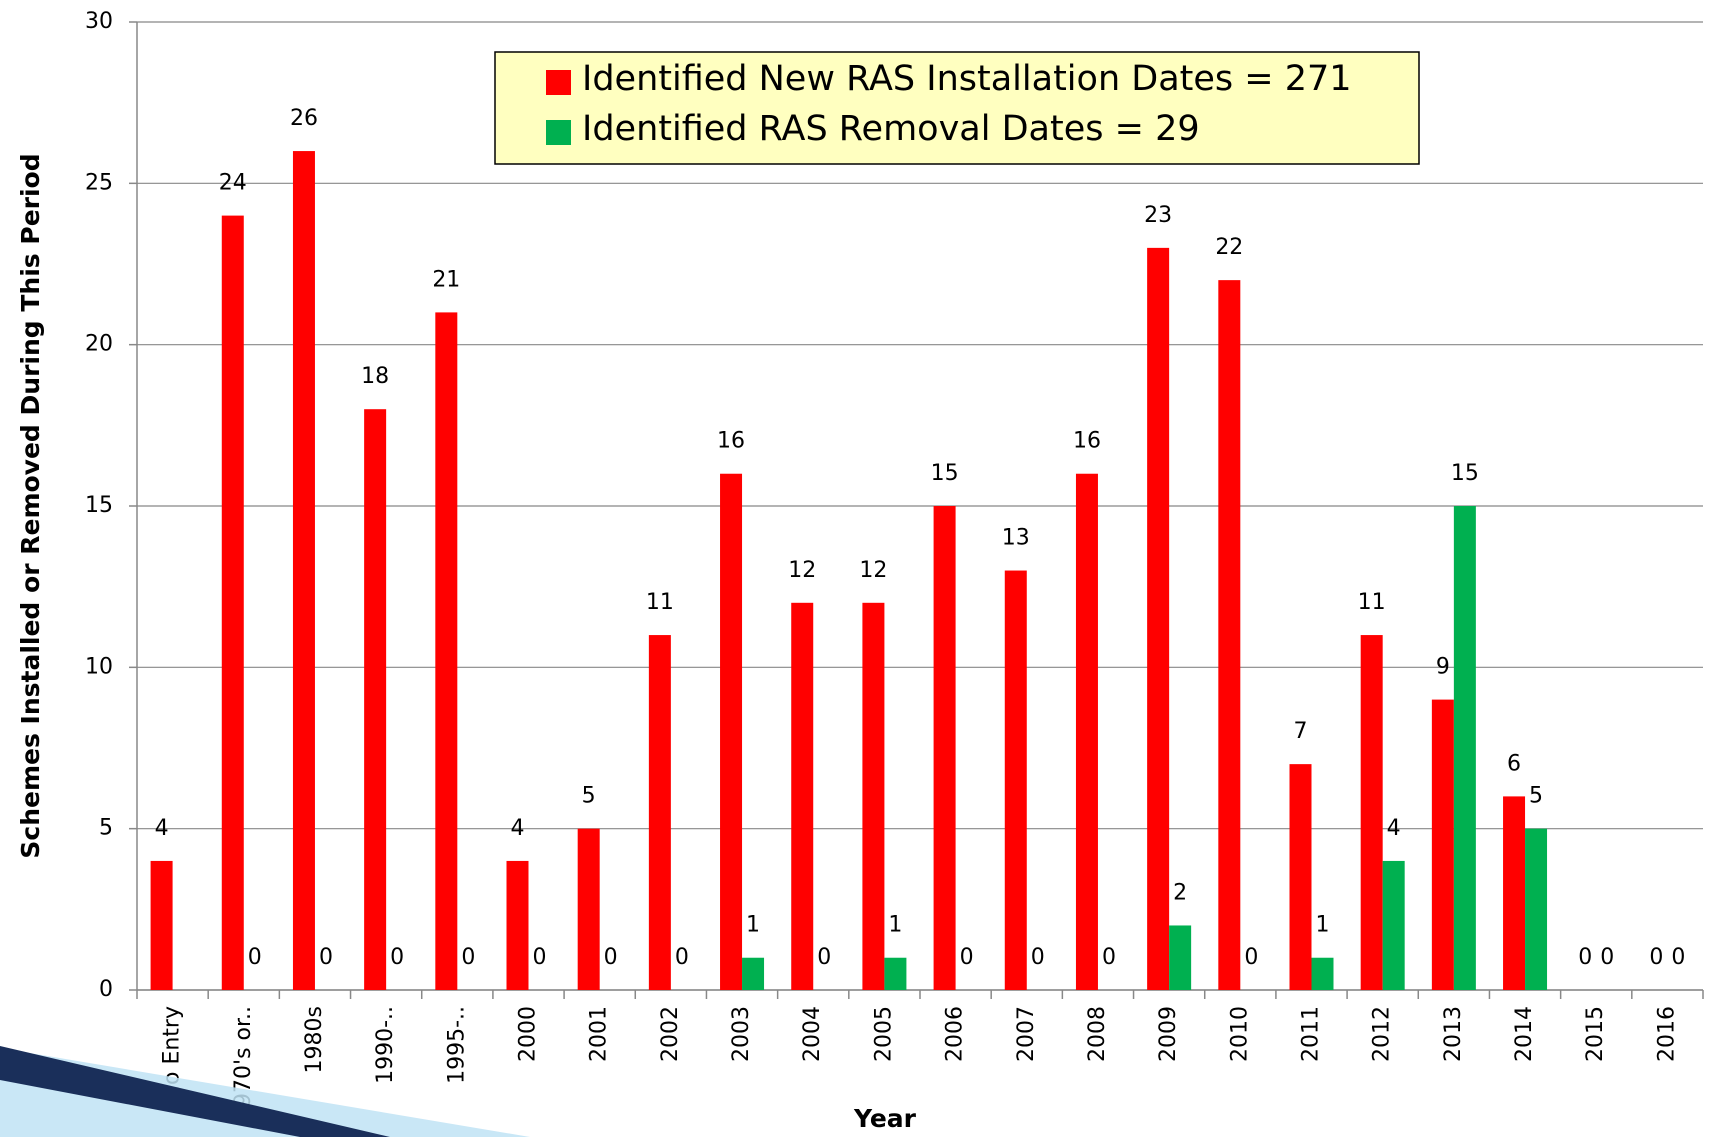  I want to click on data-label: 23, so click(1158, 215).